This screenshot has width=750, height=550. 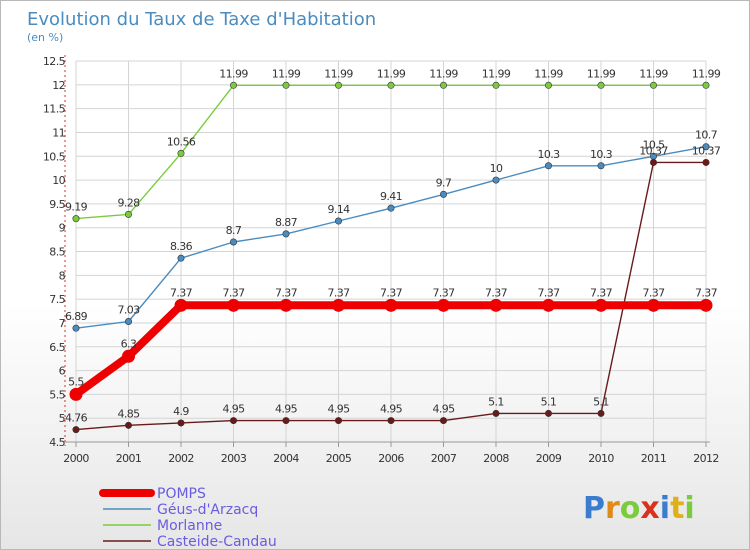 What do you see at coordinates (76, 458) in the screenshot?
I see `x-tick-label: 2000` at bounding box center [76, 458].